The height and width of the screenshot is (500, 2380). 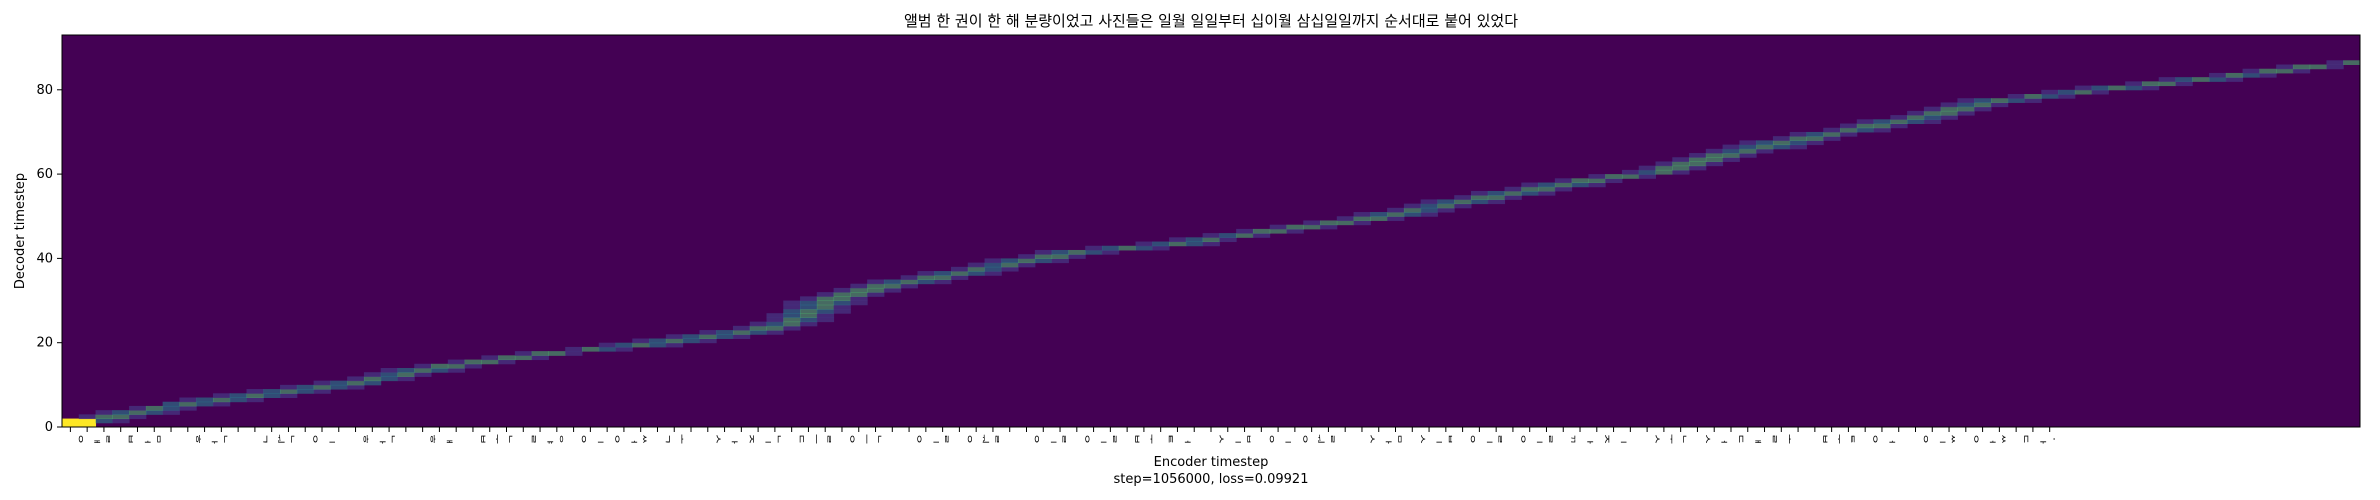 I want to click on x-tick-label: ᄁ, so click(x=1570, y=439).